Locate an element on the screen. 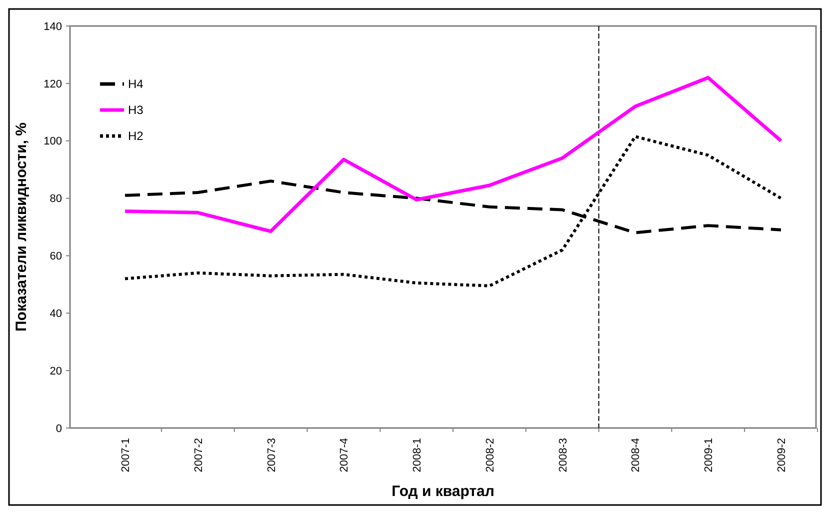 This screenshot has height=514, width=830. x-tick-label: 2007-1 is located at coordinates (126, 455).